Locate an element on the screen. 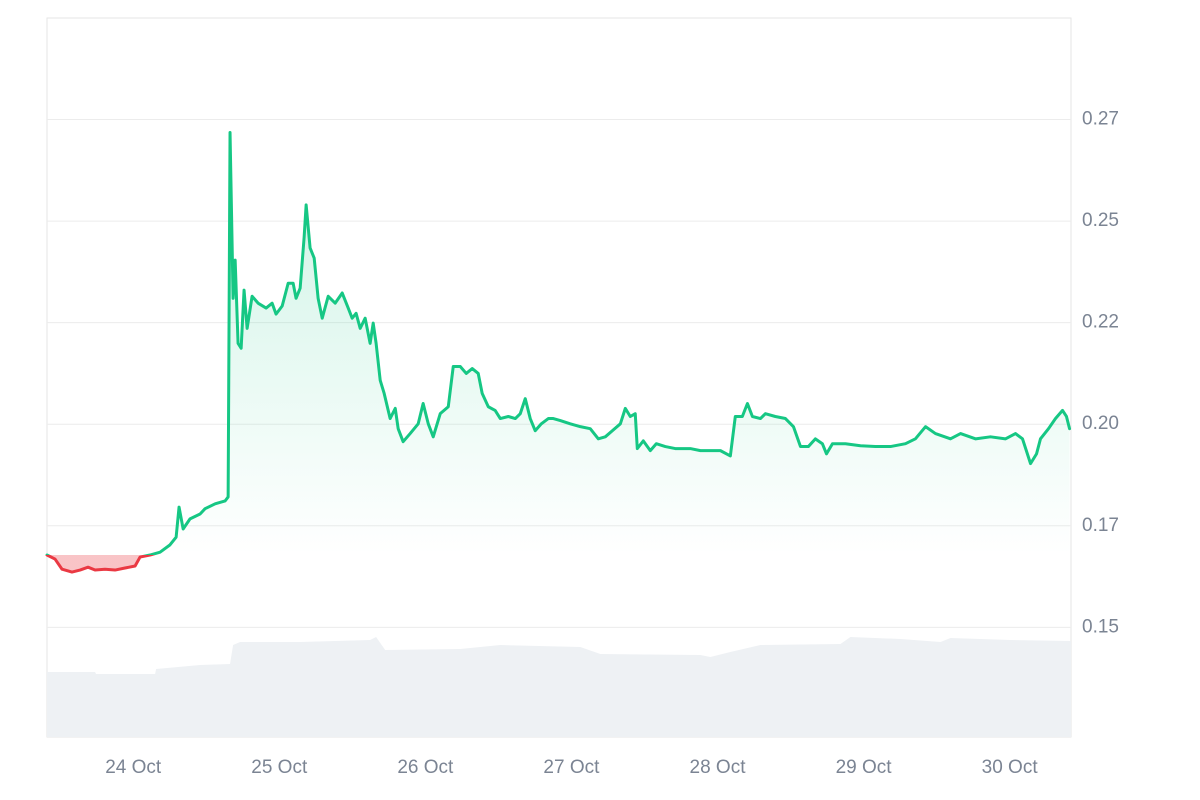  y-tick-label: 0.27 is located at coordinates (1100, 119).